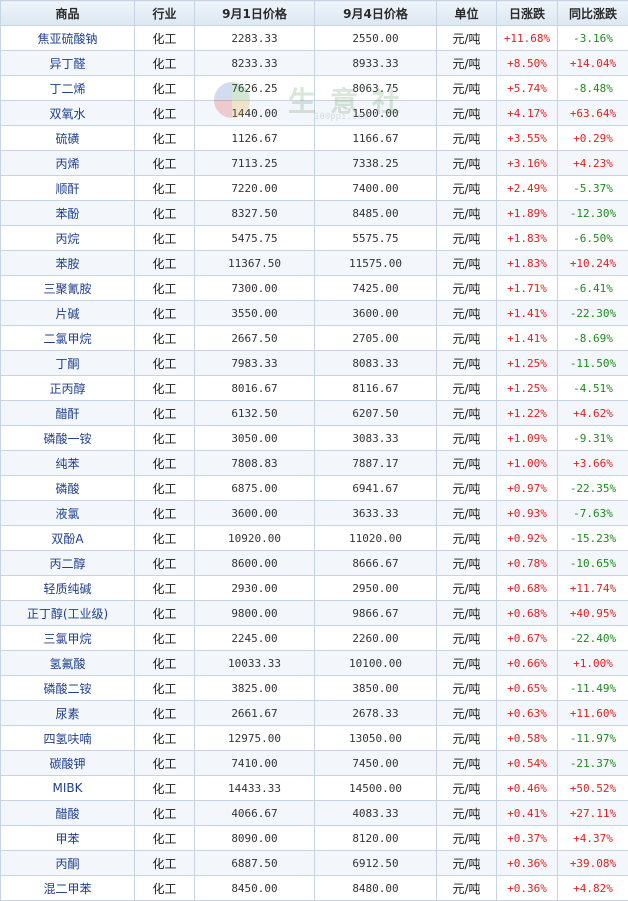 This screenshot has width=628, height=901. I want to click on cell-price-sep4: 6207.50, so click(376, 413).